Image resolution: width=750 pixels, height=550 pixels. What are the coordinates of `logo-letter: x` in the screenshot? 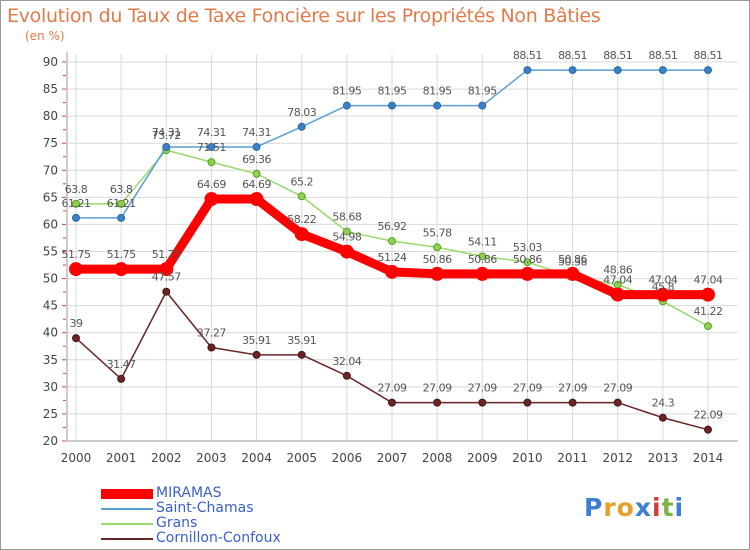 It's located at (643, 507).